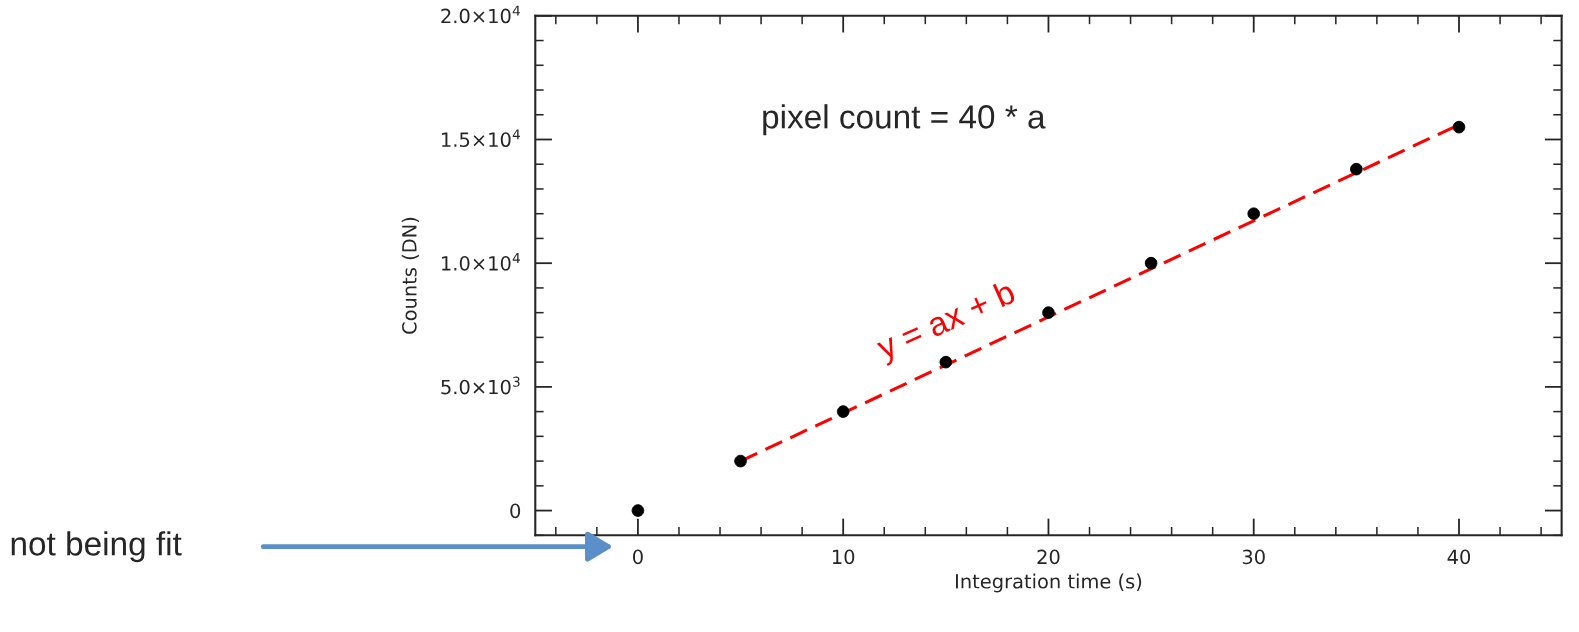  Describe the element at coordinates (904, 120) in the screenshot. I see `annotation: pixel count = 40 * a` at that location.